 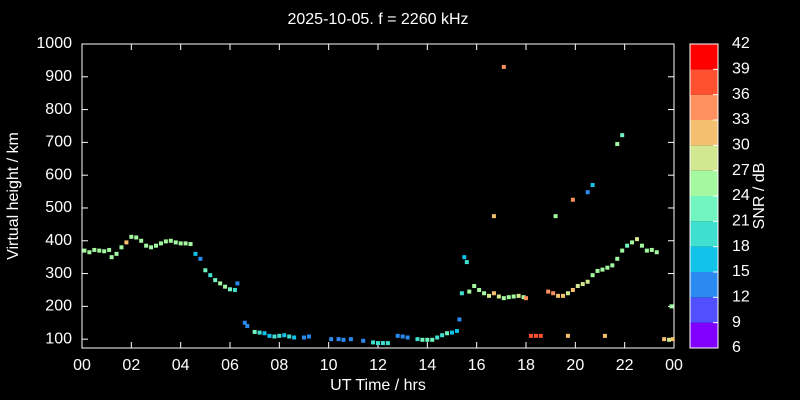 What do you see at coordinates (741, 221) in the screenshot?
I see `colorbar-tick-label: 21` at bounding box center [741, 221].